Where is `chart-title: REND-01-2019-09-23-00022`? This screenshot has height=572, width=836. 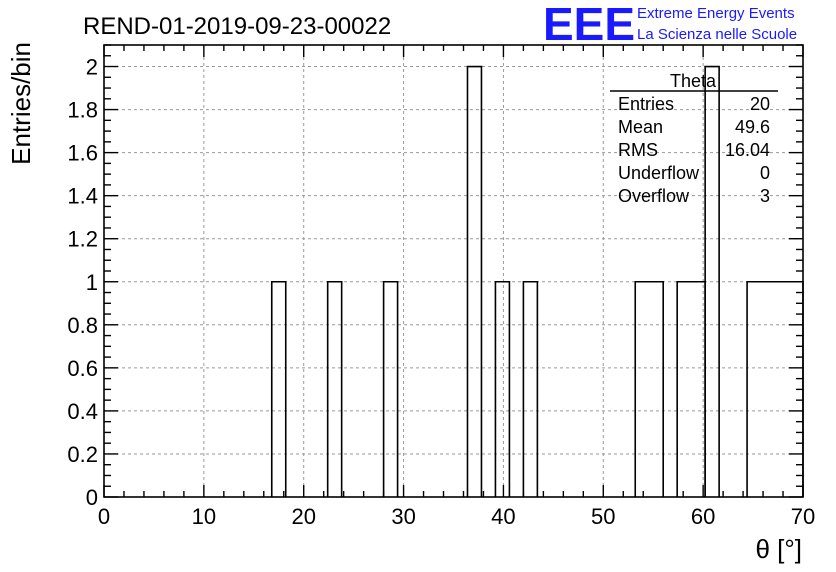
chart-title: REND-01-2019-09-23-00022 is located at coordinates (237, 26).